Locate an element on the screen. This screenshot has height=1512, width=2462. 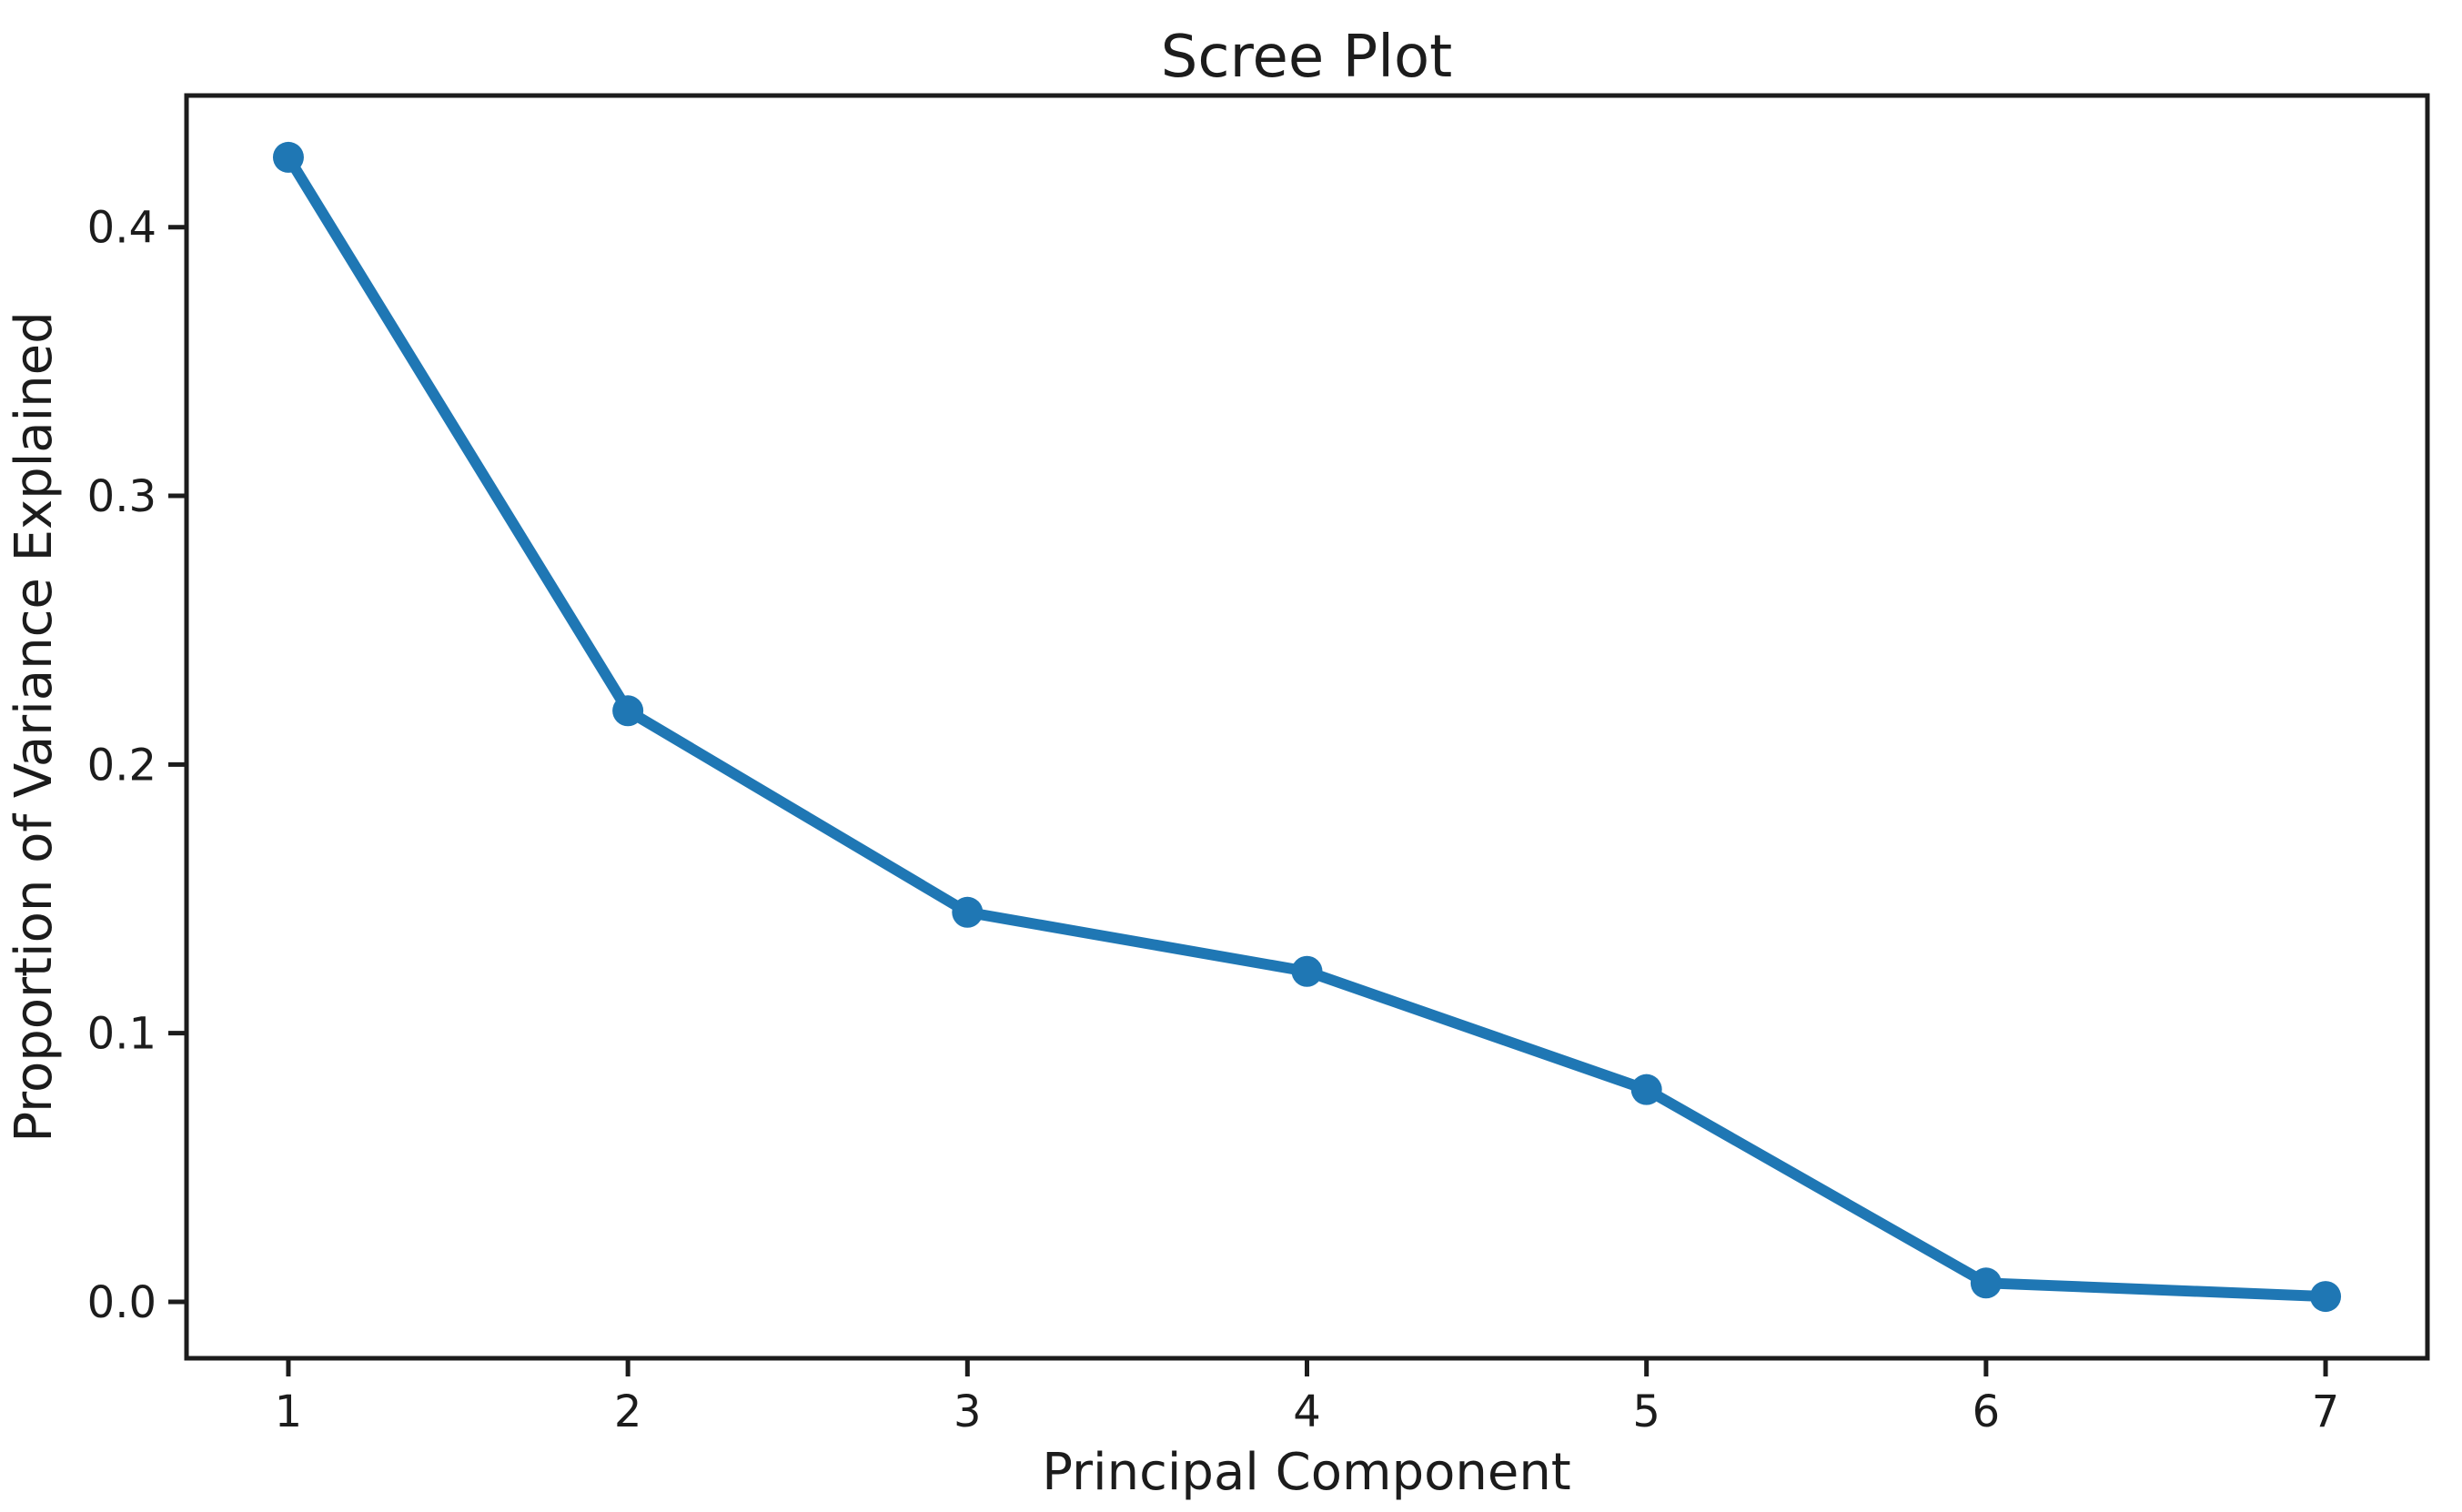
y-tick-label: 0.4 is located at coordinates (121, 229).